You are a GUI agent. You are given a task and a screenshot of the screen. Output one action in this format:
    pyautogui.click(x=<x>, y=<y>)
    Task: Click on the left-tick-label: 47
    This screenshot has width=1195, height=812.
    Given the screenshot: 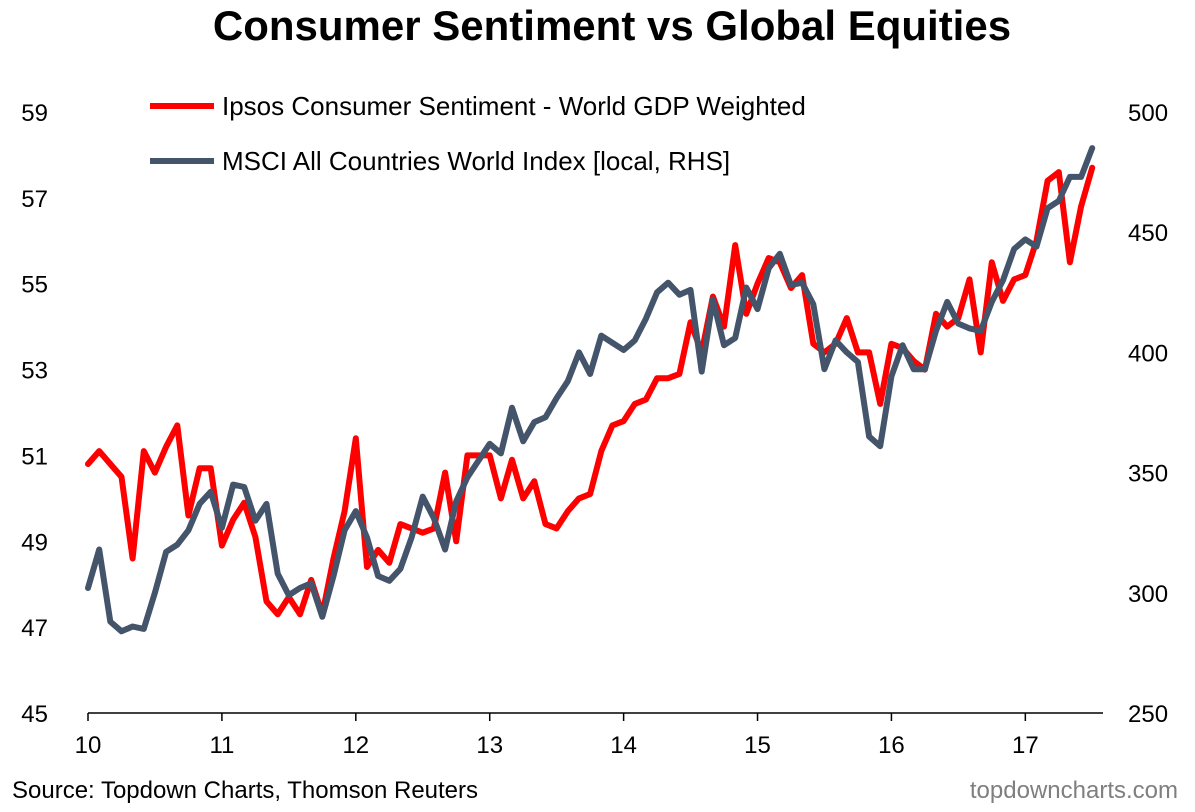 What is the action you would take?
    pyautogui.click(x=34, y=628)
    